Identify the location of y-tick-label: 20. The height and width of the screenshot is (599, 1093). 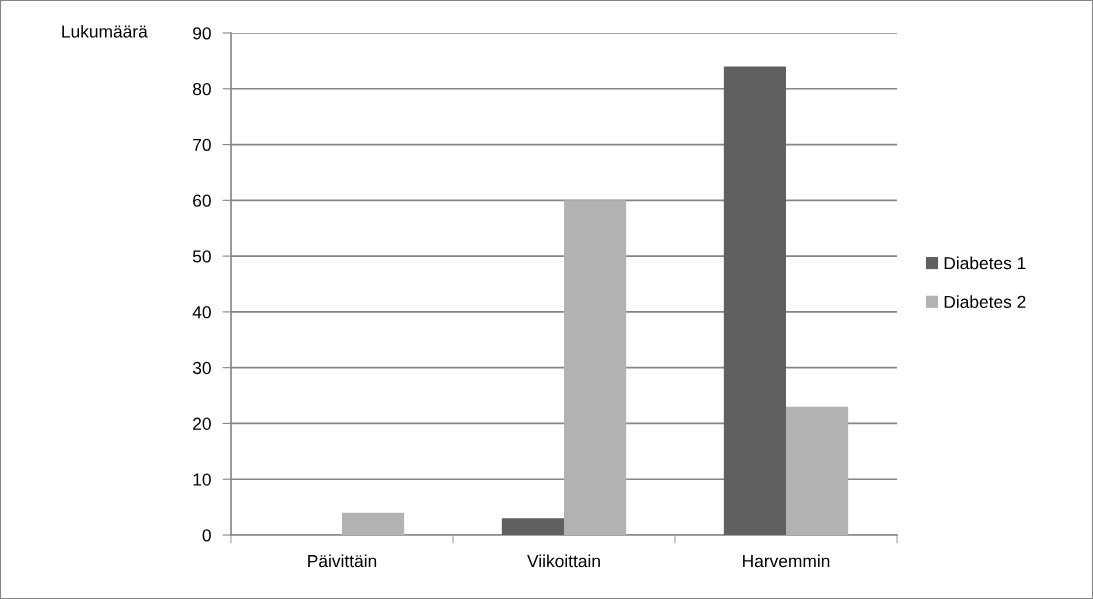
(202, 423).